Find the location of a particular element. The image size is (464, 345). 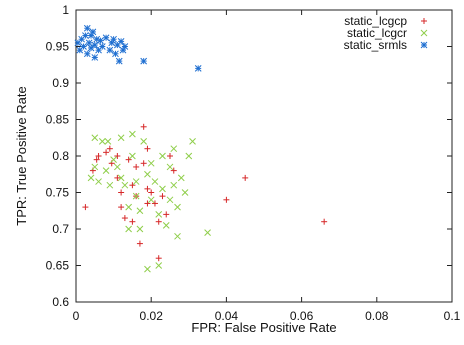

y-tick-label: 0.75 is located at coordinates (58, 193).